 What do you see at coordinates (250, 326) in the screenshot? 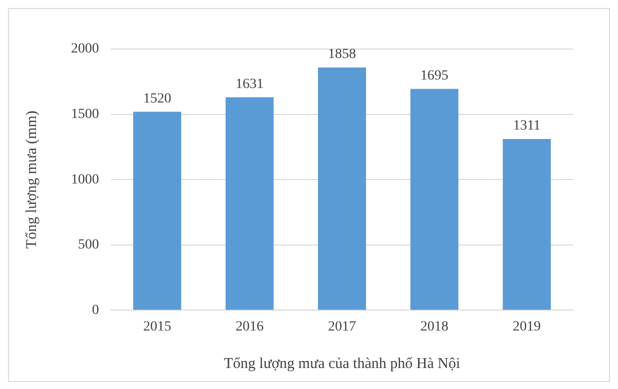
I see `x-tick-label: 2016` at bounding box center [250, 326].